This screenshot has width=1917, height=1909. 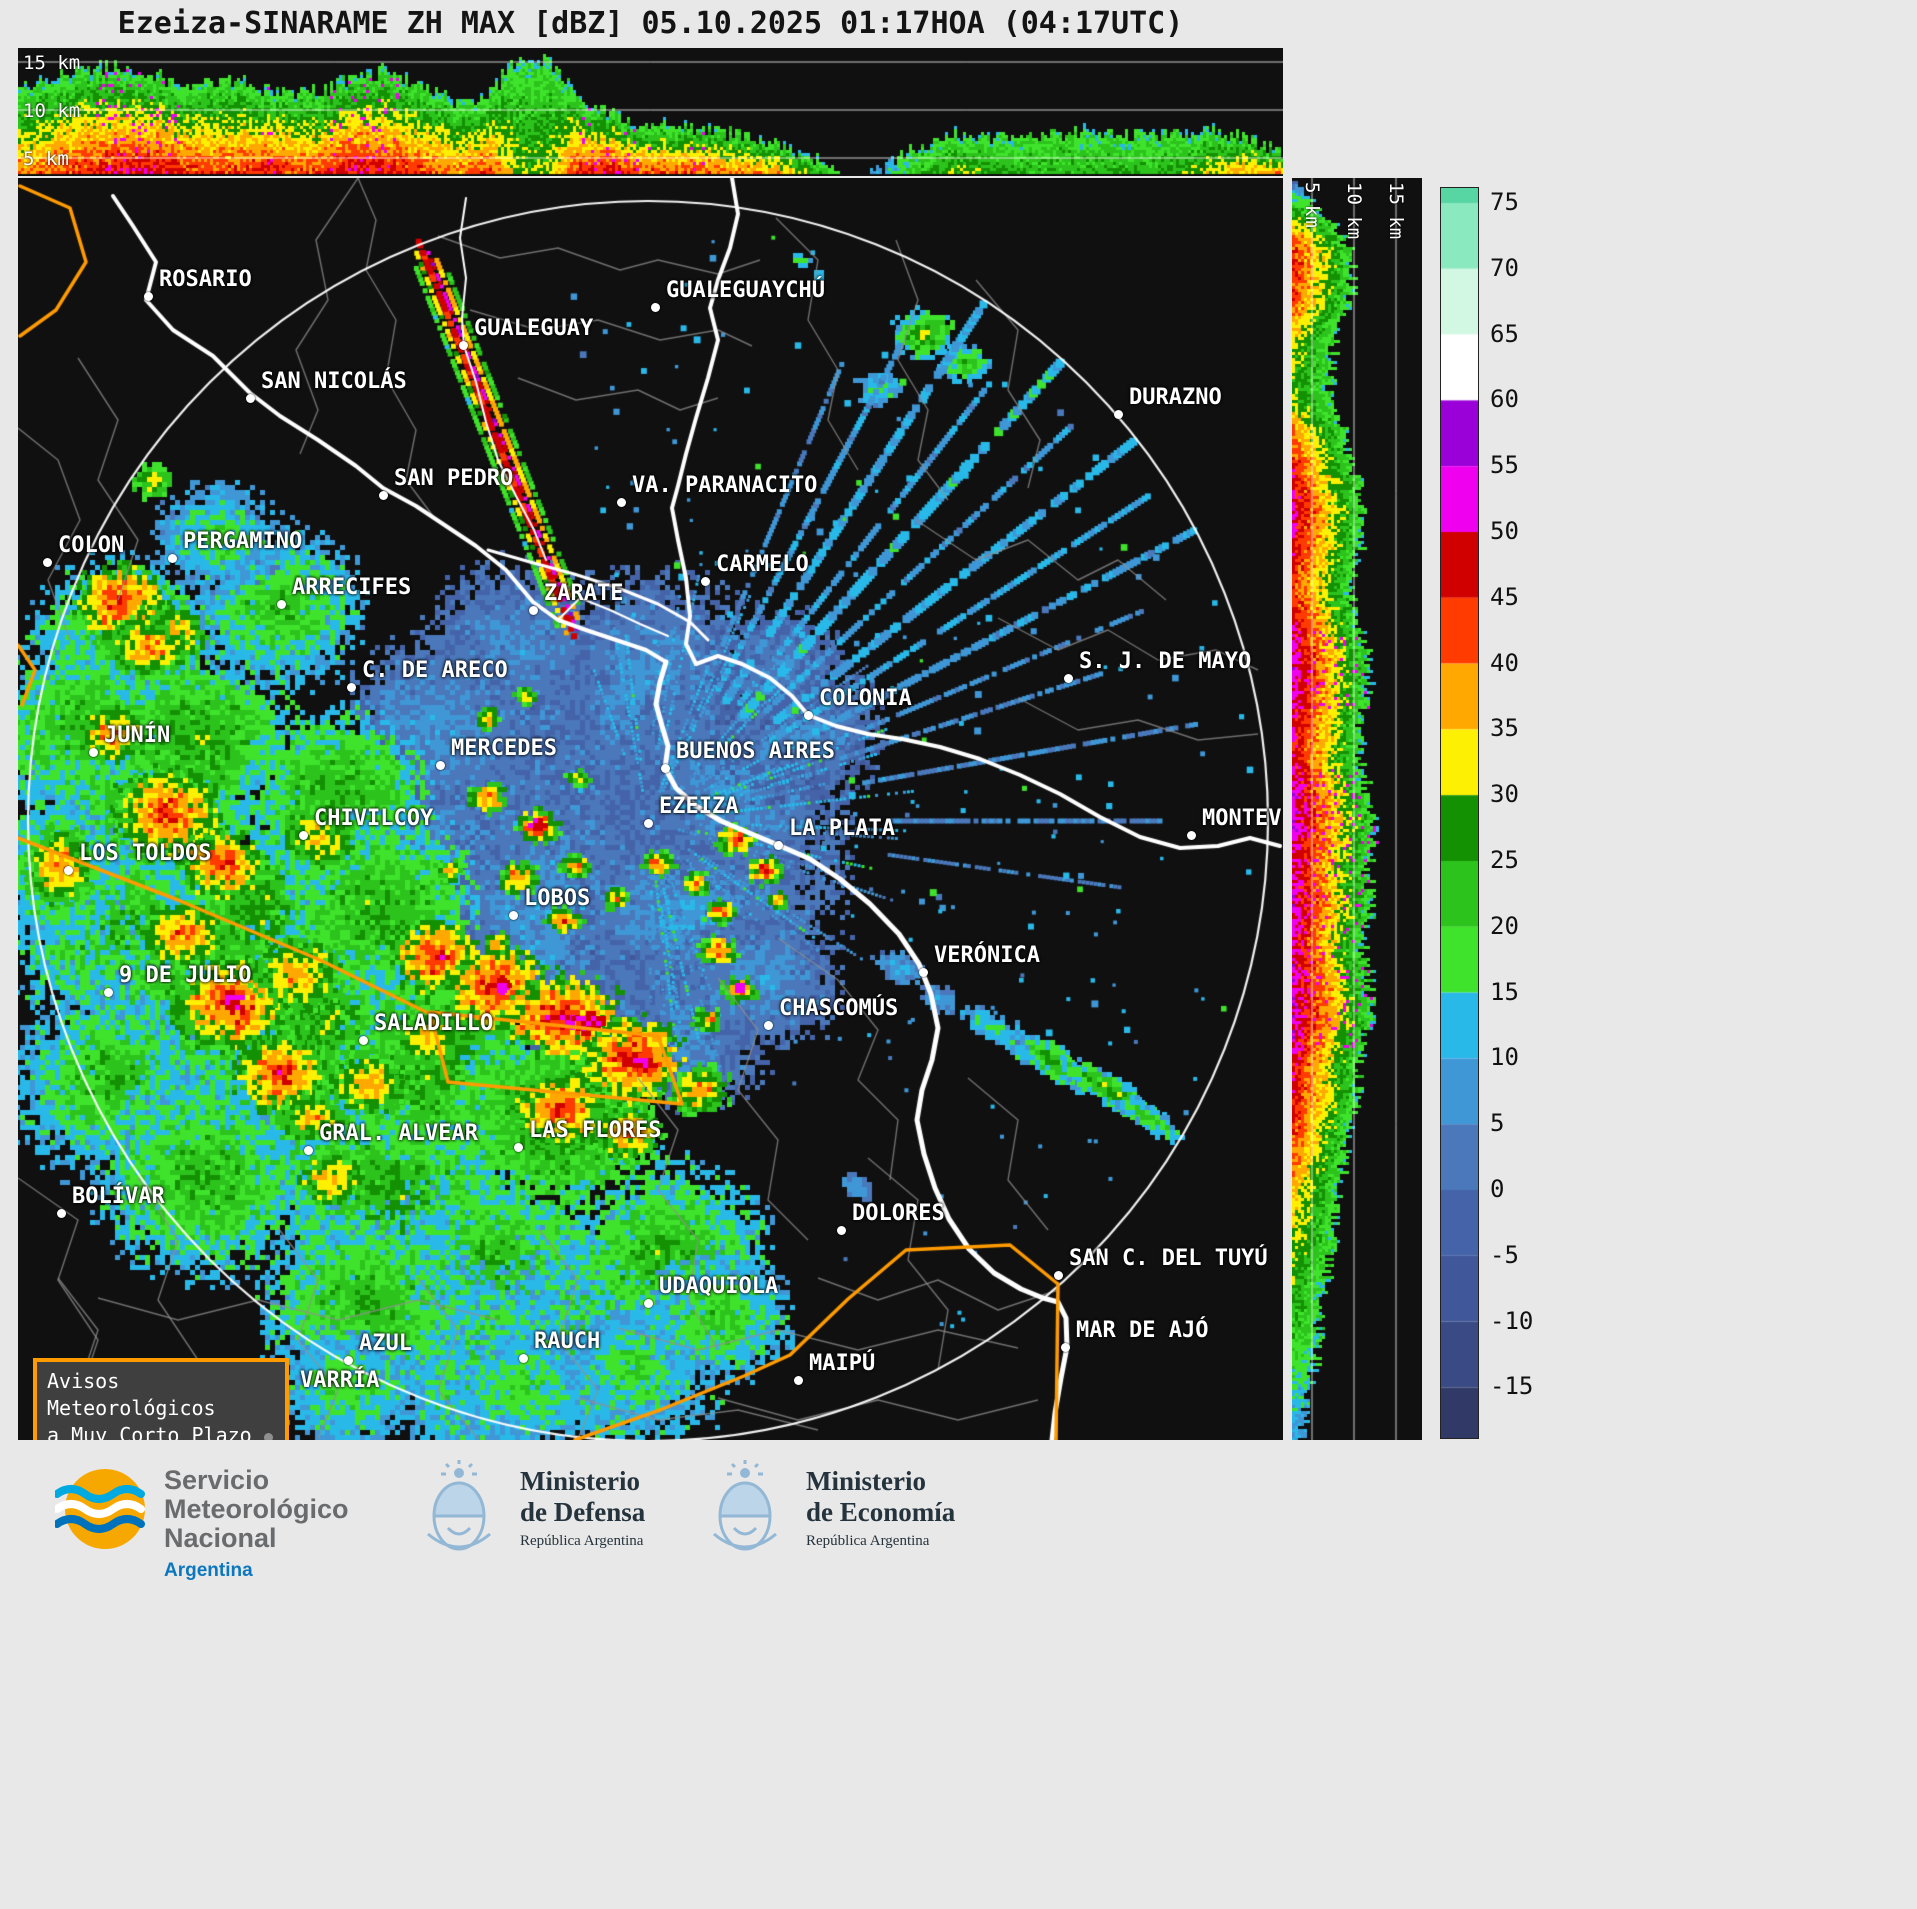 I want to click on city-label-saladillo: SALADILLO, so click(x=434, y=1023).